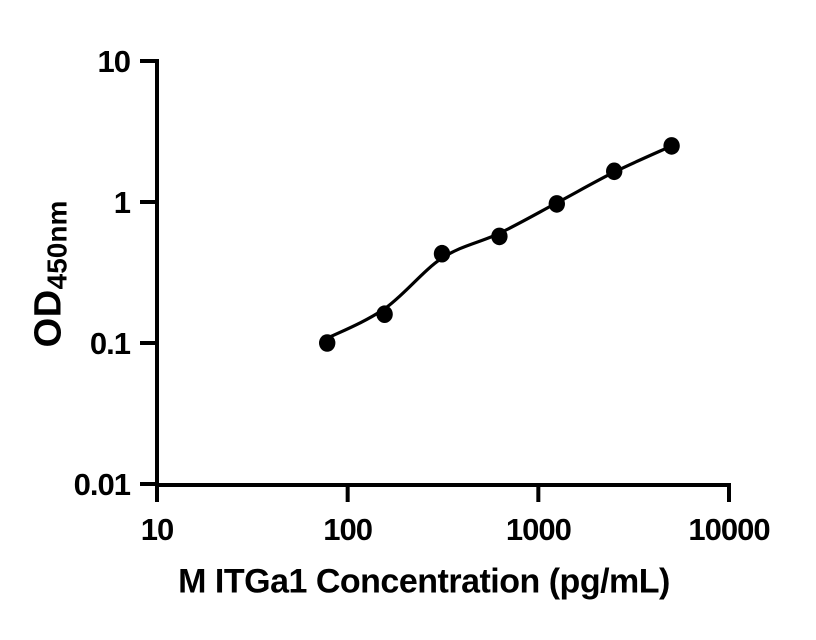  What do you see at coordinates (48, 318) in the screenshot?
I see `y-axis-title-main: OD` at bounding box center [48, 318].